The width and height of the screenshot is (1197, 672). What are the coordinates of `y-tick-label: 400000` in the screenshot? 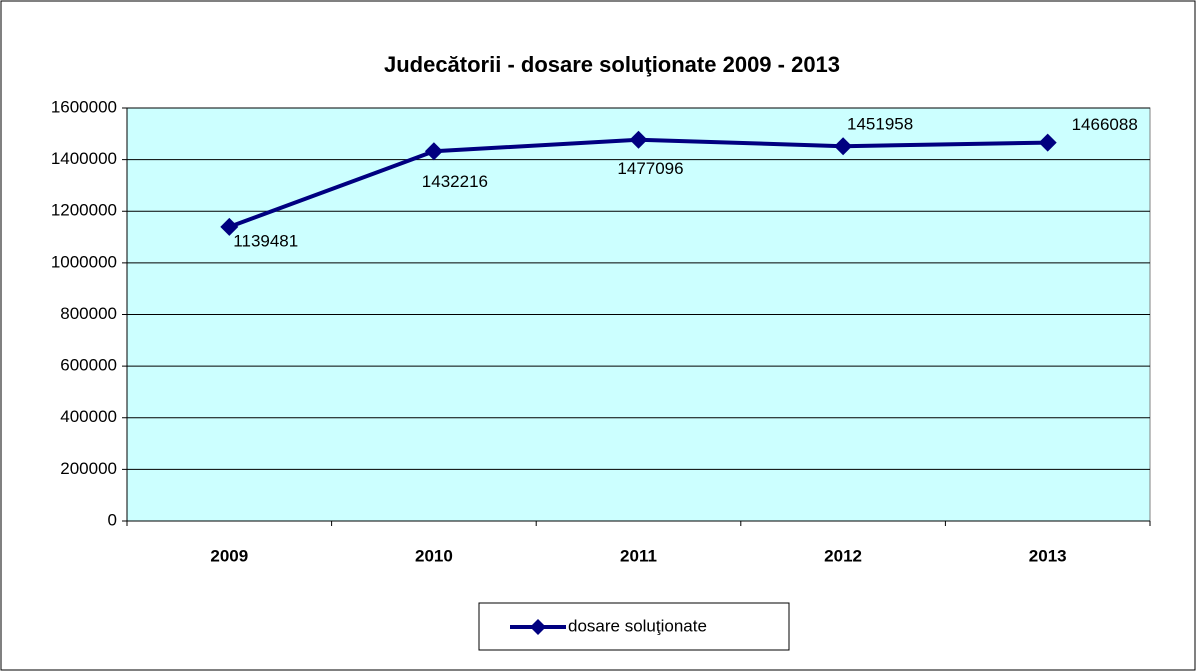 It's located at (88, 416).